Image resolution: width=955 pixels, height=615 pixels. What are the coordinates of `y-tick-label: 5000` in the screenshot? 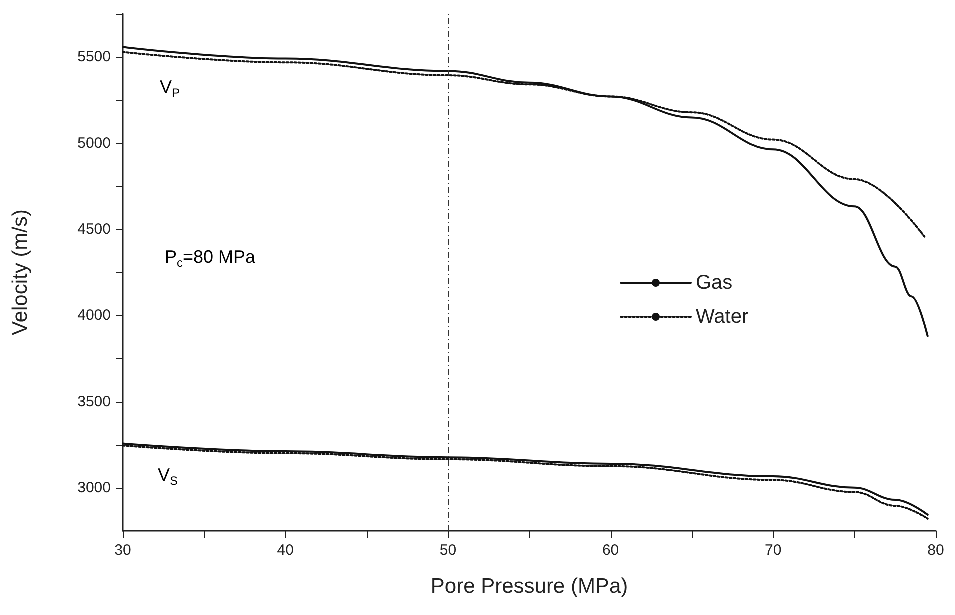 It's located at (94, 143).